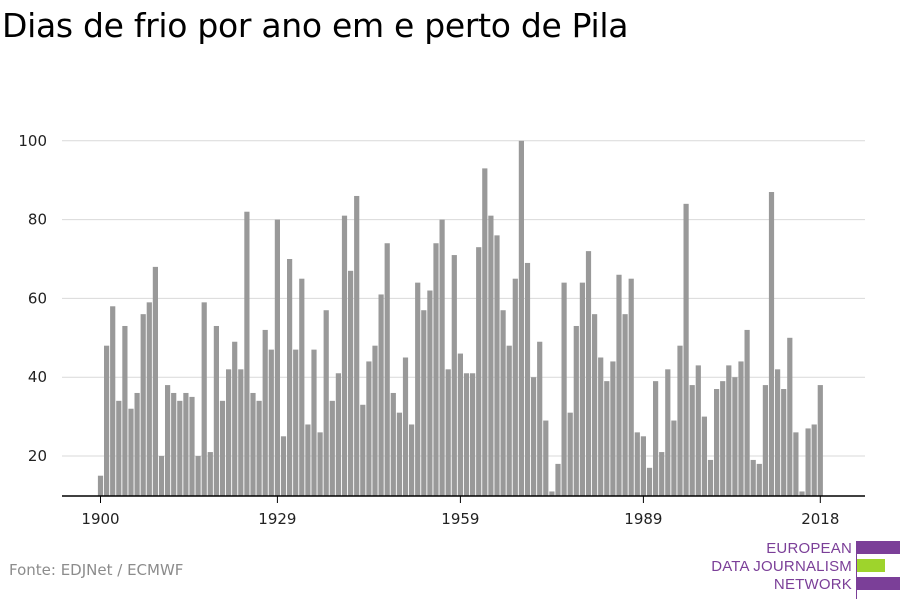  Describe the element at coordinates (314, 422) in the screenshot. I see `bar-1935` at that location.